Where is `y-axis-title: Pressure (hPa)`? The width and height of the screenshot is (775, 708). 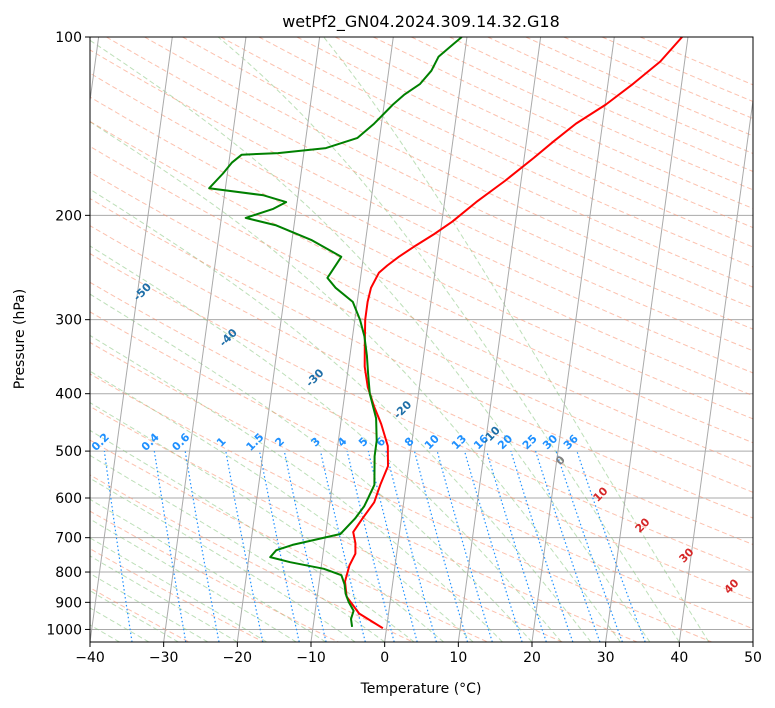 y-axis-title: Pressure (hPa) is located at coordinates (20, 339).